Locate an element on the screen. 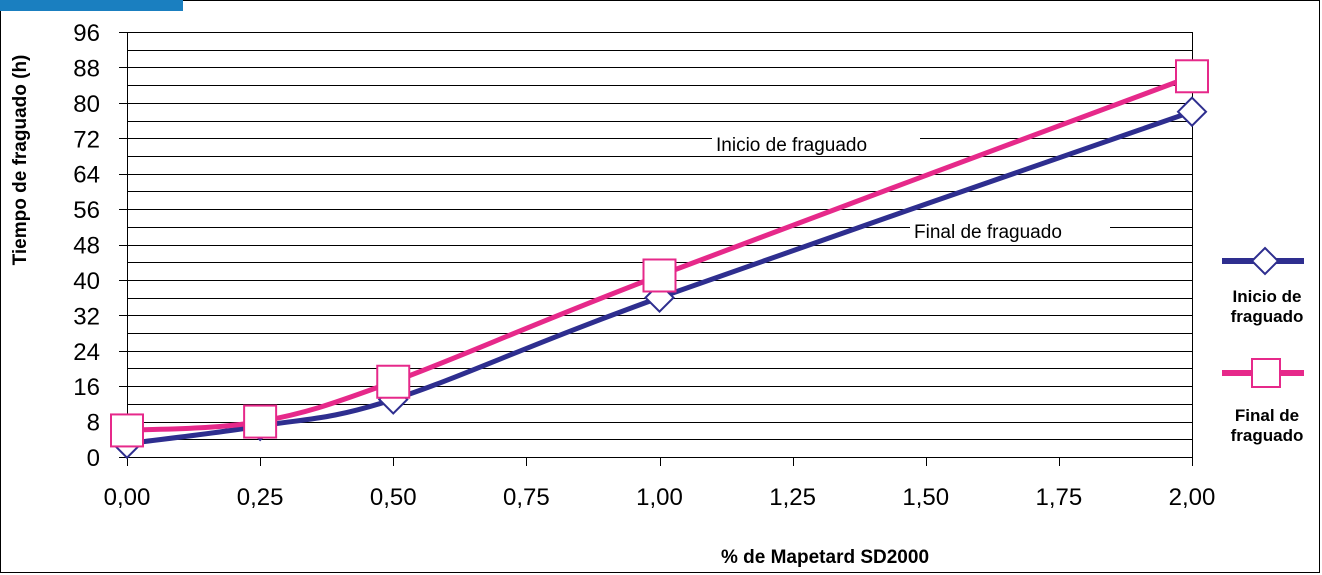 This screenshot has width=1322, height=575. legend-label-final-1: Final de is located at coordinates (1267, 415).